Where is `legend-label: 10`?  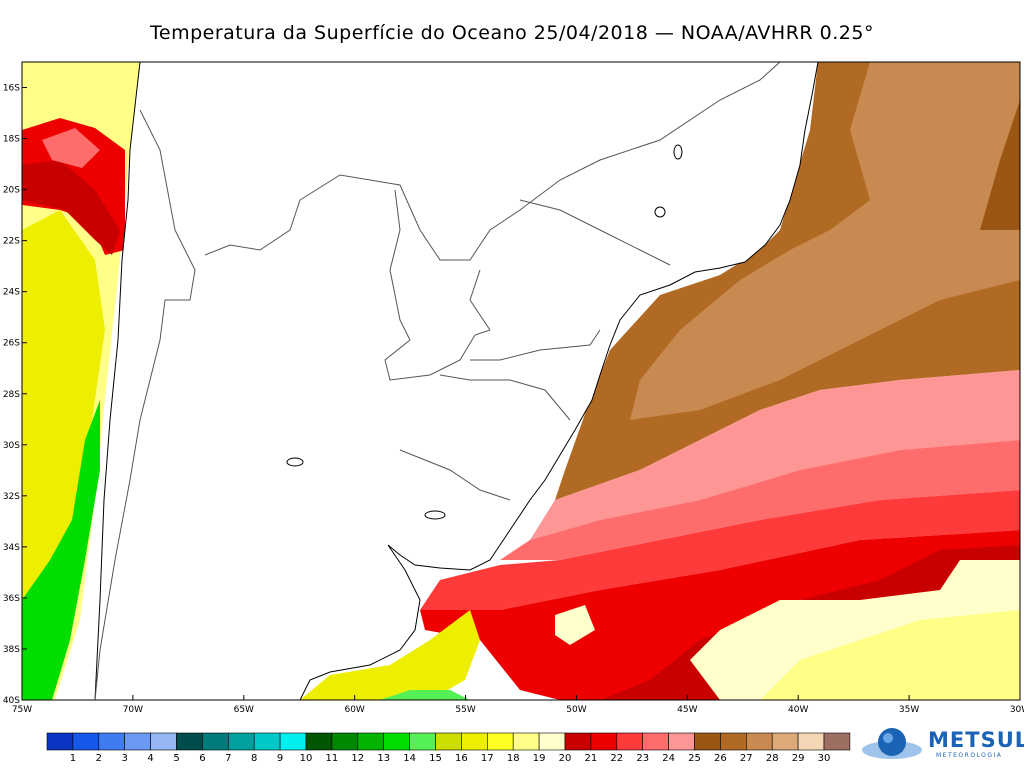
legend-label: 10 is located at coordinates (306, 758).